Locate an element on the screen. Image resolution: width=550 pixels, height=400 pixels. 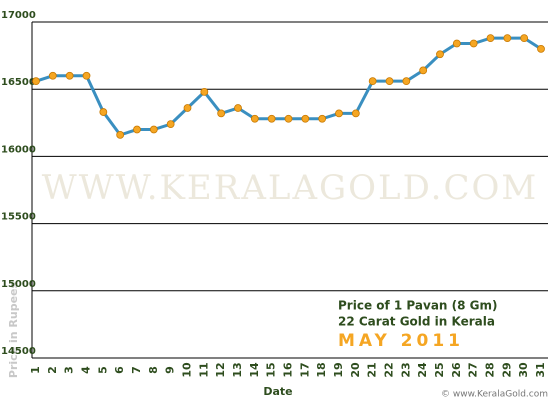
x-tick-label: 12 is located at coordinates (220, 369).